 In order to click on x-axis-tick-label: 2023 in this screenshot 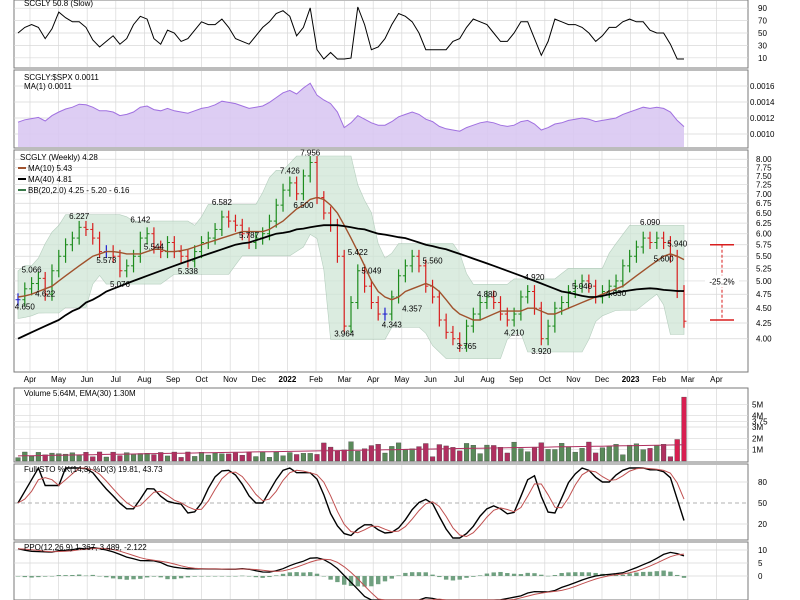, I will do `click(631, 379)`.